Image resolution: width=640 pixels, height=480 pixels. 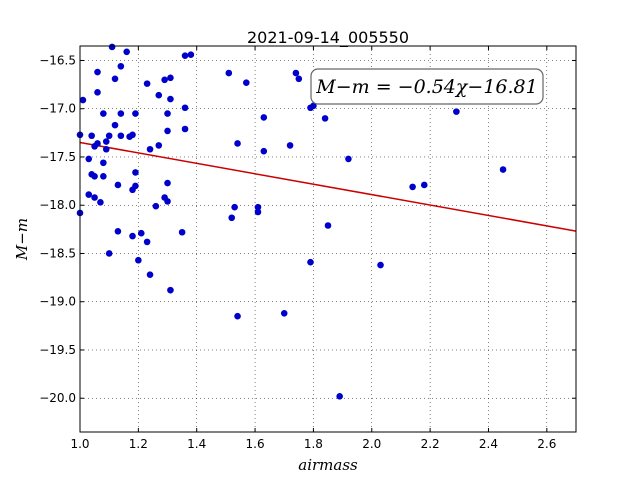 I want to click on y-tick-label: −20.0, so click(x=57, y=398).